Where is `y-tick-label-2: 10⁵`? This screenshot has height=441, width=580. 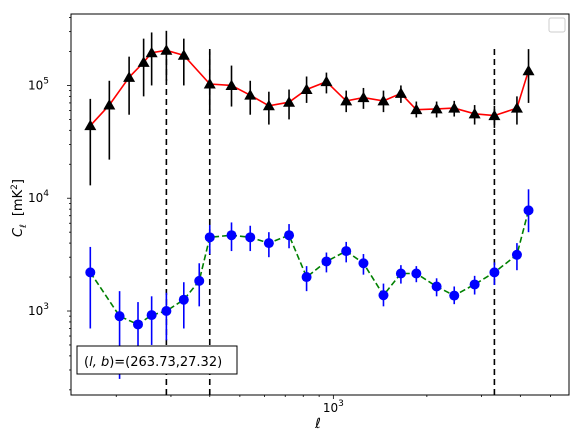
y-tick-label-2: 10⁵ is located at coordinates (38, 84).